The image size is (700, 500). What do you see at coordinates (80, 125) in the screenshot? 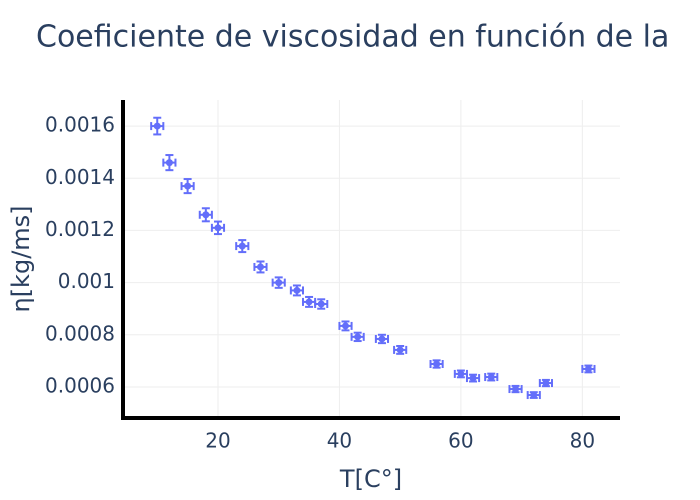
I see `y-tick-label: 0.0016` at bounding box center [80, 125].